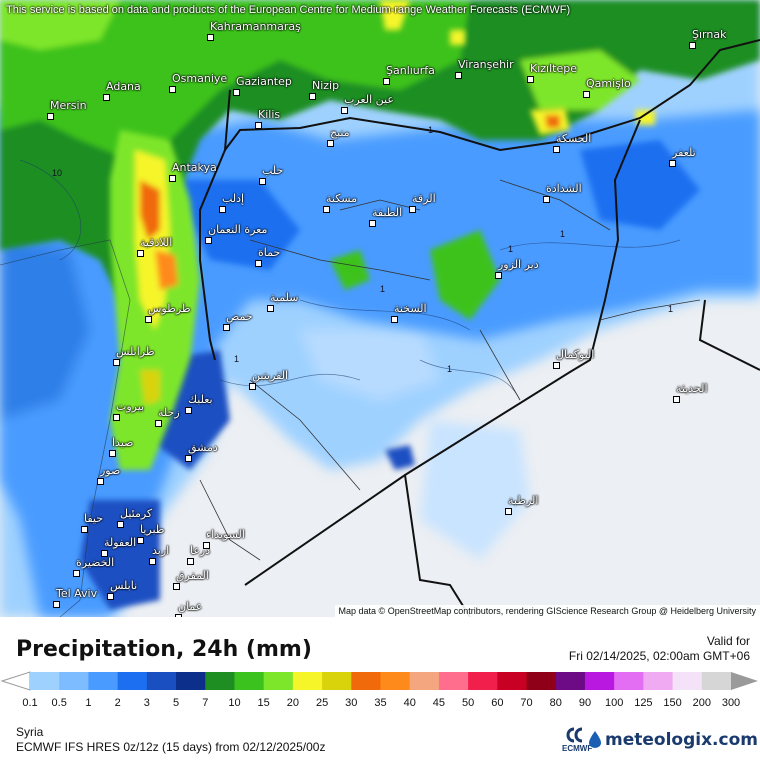  I want to click on city-label: Kilis, so click(269, 114).